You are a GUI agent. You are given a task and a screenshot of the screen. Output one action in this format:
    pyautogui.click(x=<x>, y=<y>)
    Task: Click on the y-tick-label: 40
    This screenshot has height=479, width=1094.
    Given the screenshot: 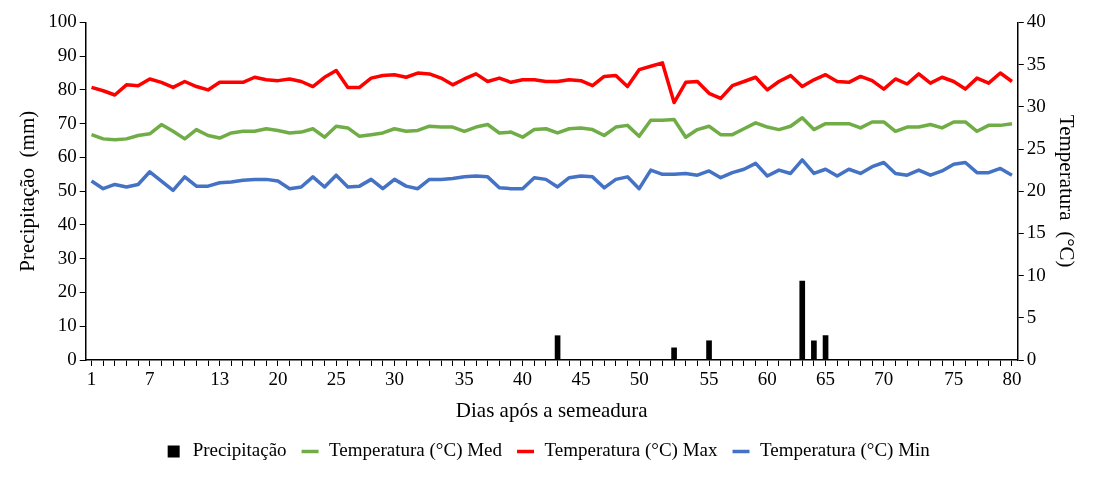 What is the action you would take?
    pyautogui.click(x=67, y=223)
    